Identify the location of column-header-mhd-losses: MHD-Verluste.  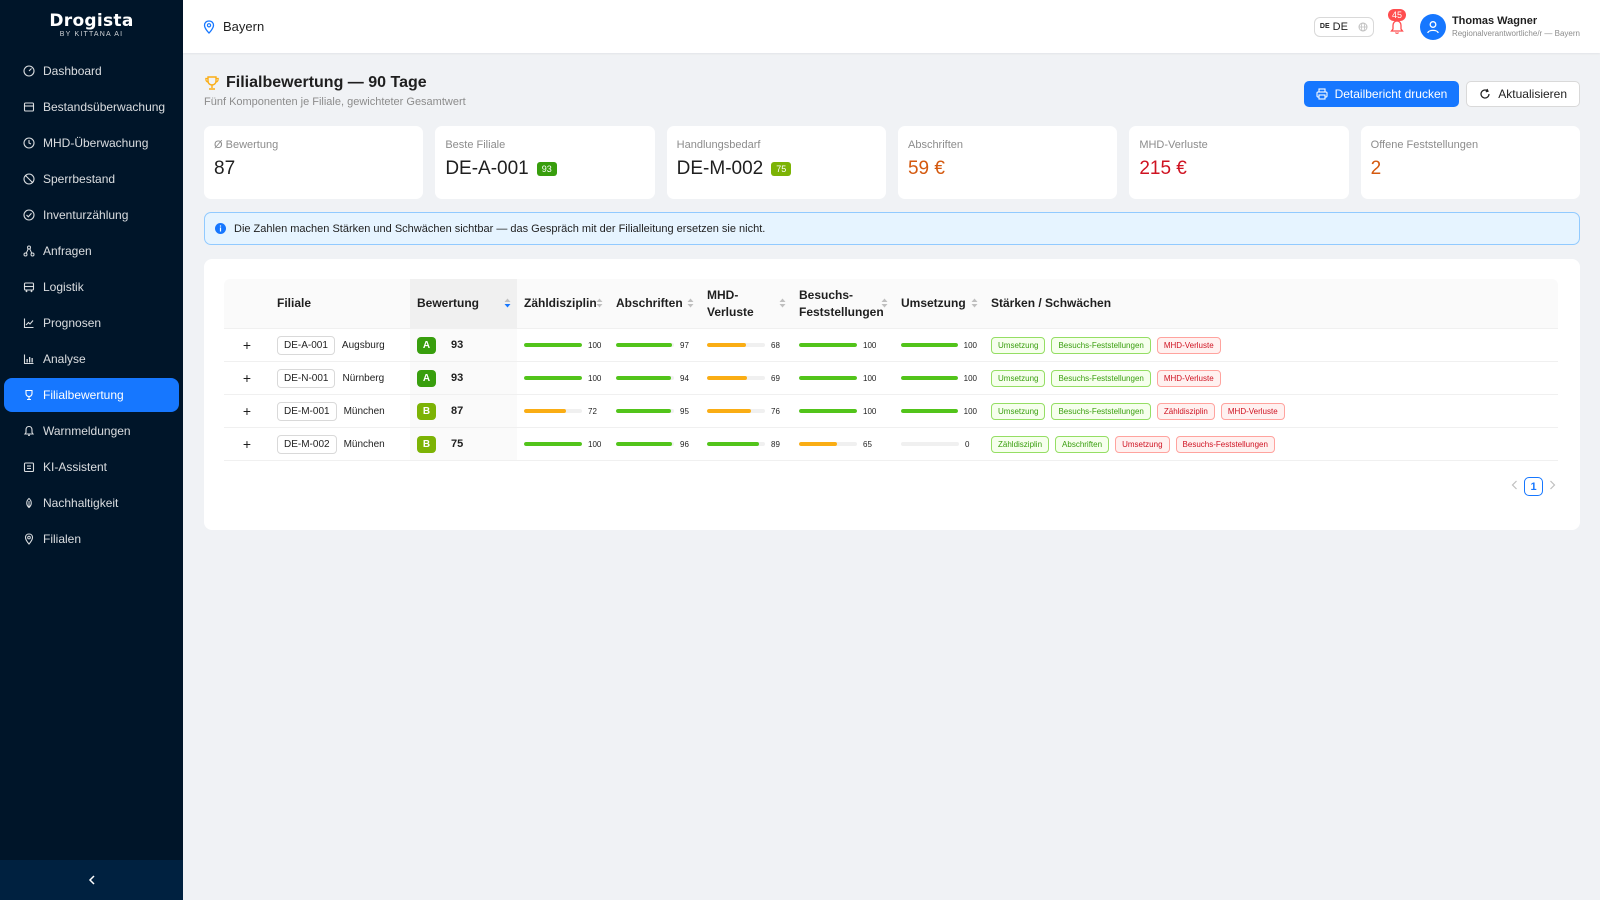
(746, 303).